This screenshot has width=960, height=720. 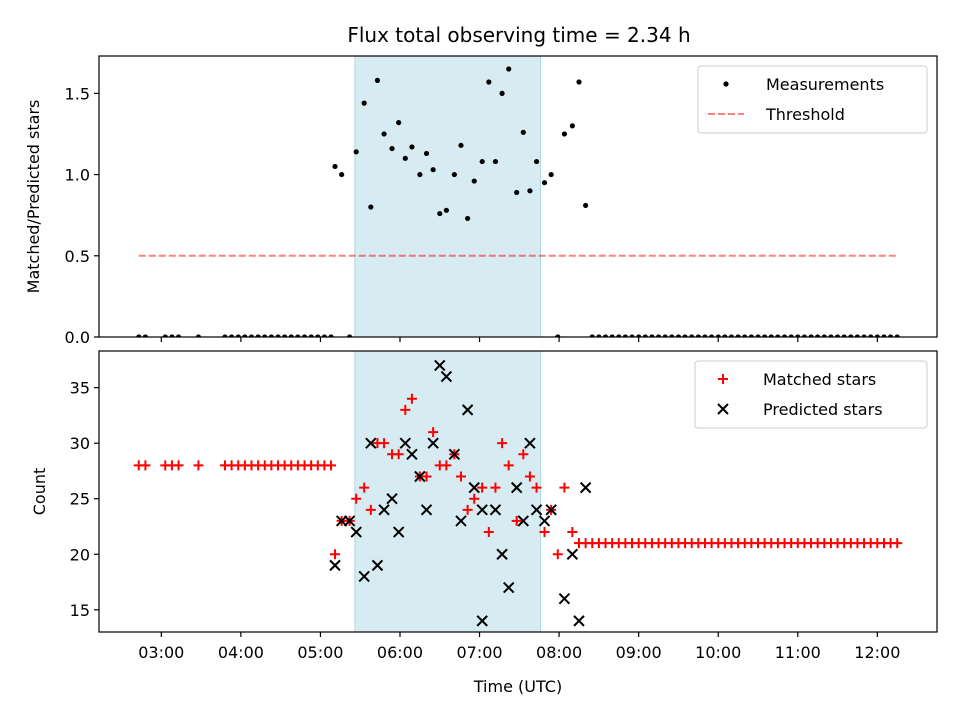 I want to click on legend-box, so click(x=811, y=394).